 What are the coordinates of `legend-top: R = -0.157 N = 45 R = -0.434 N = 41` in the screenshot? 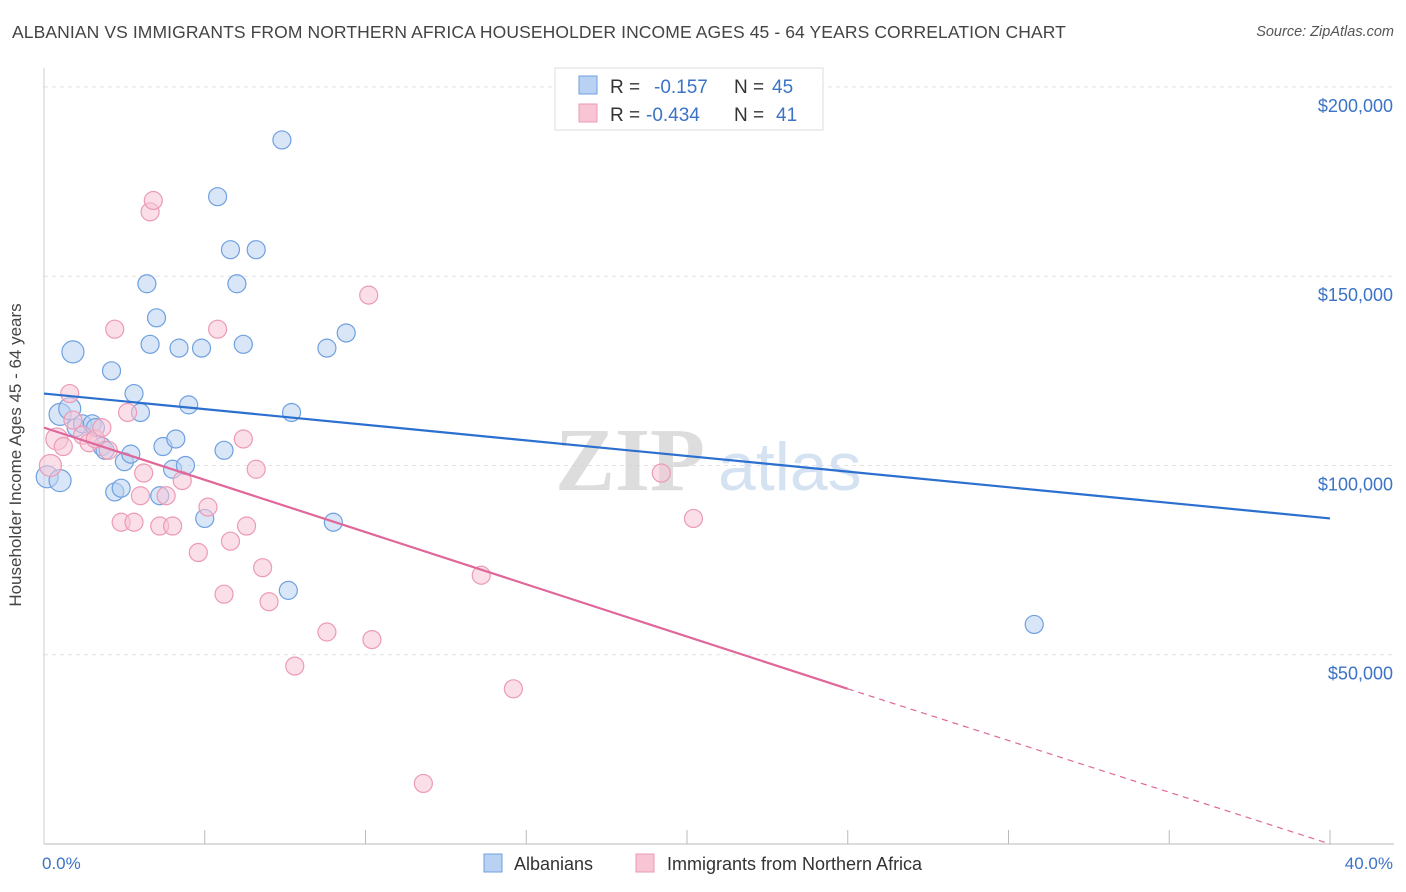 It's located at (689, 99).